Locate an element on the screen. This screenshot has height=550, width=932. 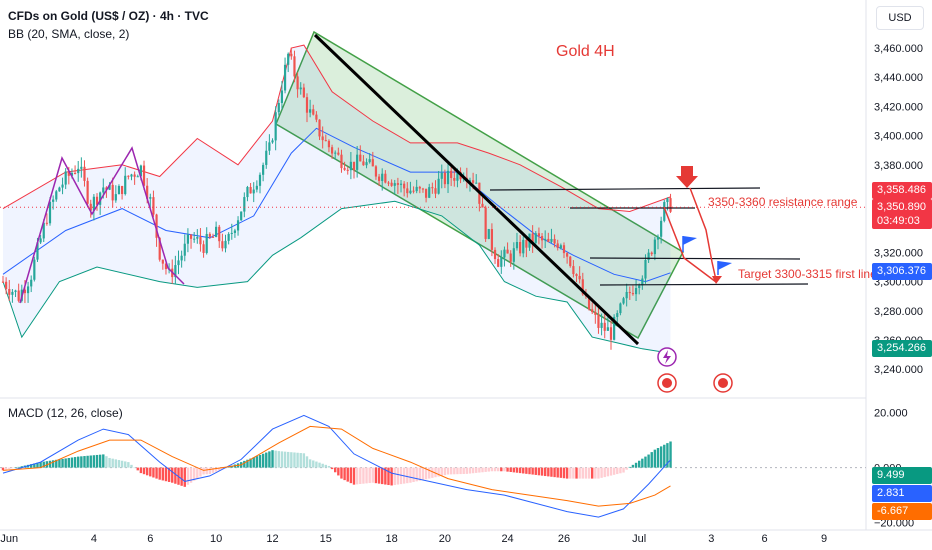
macd-indicator-label: MACD (12, 26, close) is located at coordinates (65, 413).